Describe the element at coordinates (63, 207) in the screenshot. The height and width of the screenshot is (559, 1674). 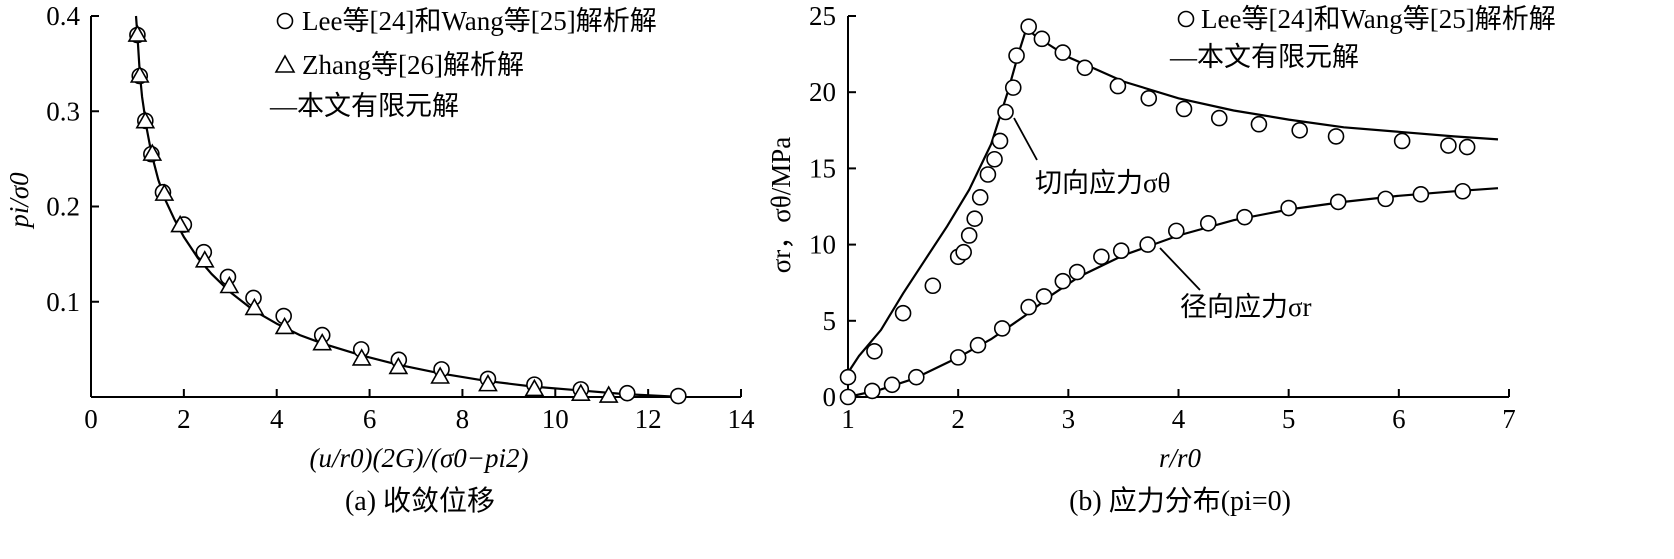
I see `y-tick-label: 0.2` at that location.